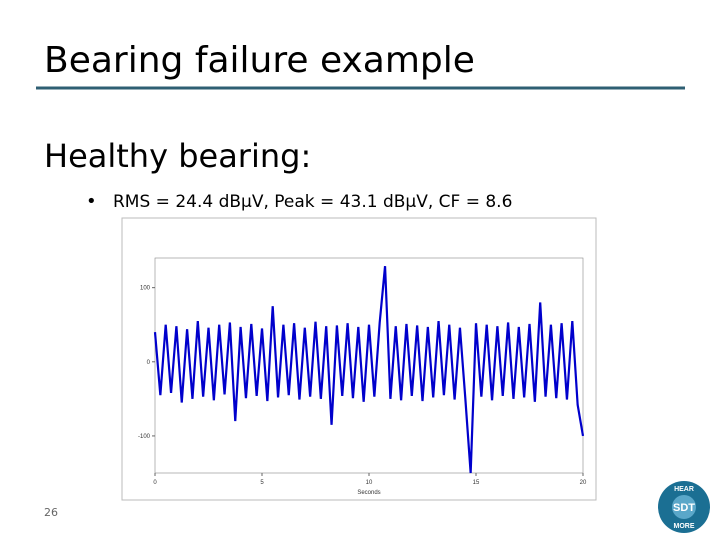  I want to click on logo-inner, so click(684, 507).